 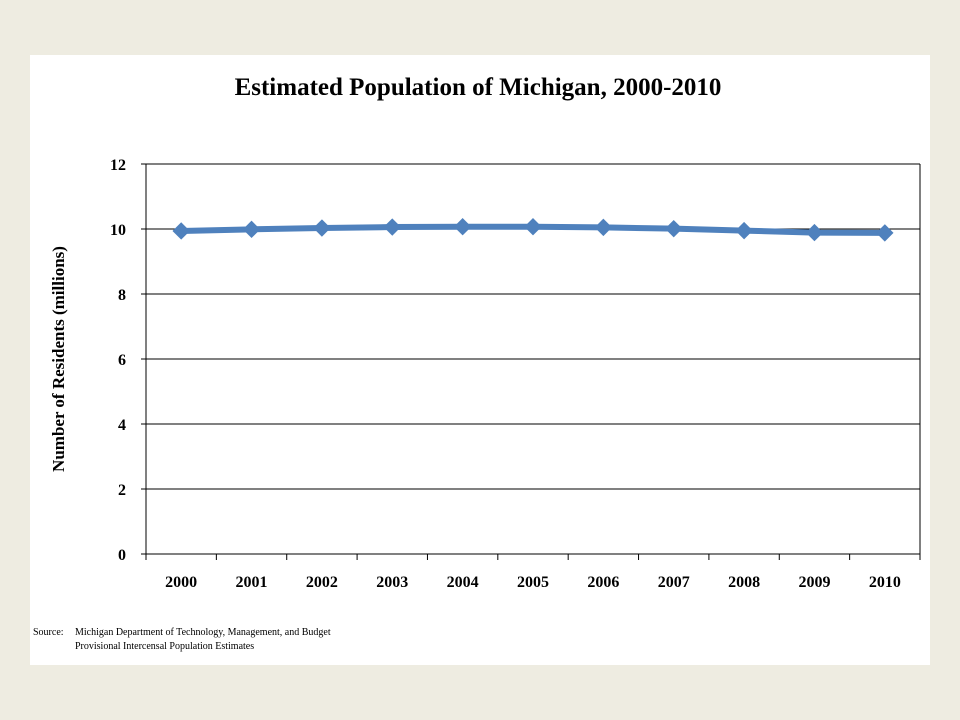 I want to click on data-point-2010, so click(x=885, y=233).